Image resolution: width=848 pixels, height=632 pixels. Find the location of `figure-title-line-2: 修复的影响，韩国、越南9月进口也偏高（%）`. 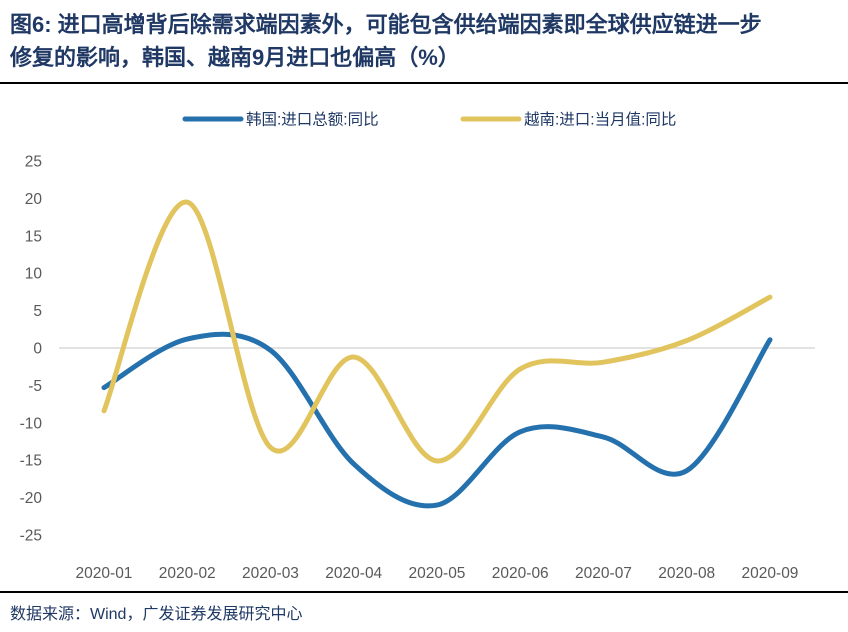

figure-title-line-2: 修复的影响，韩国、越南9月进口也偏高（%） is located at coordinates (235, 57).